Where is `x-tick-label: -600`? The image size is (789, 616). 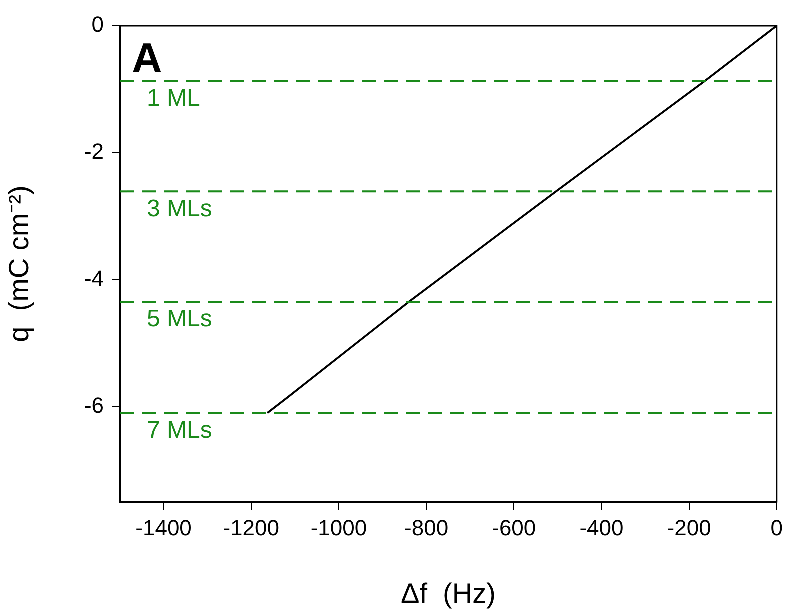 x-tick-label: -600 is located at coordinates (514, 527).